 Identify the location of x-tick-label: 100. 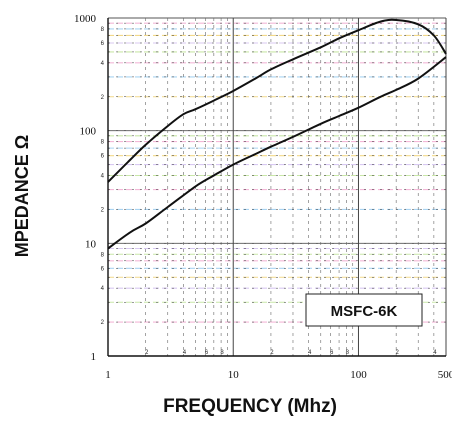
(358, 375).